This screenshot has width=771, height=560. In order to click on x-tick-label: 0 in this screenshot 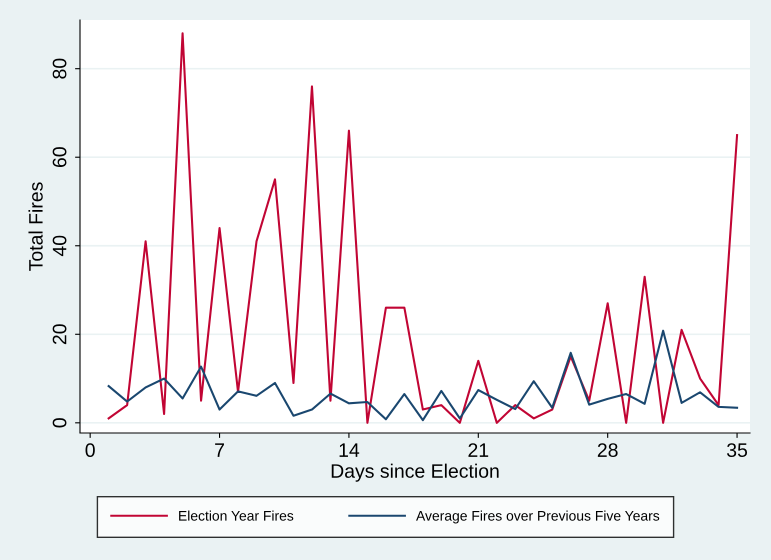, I will do `click(90, 450)`.